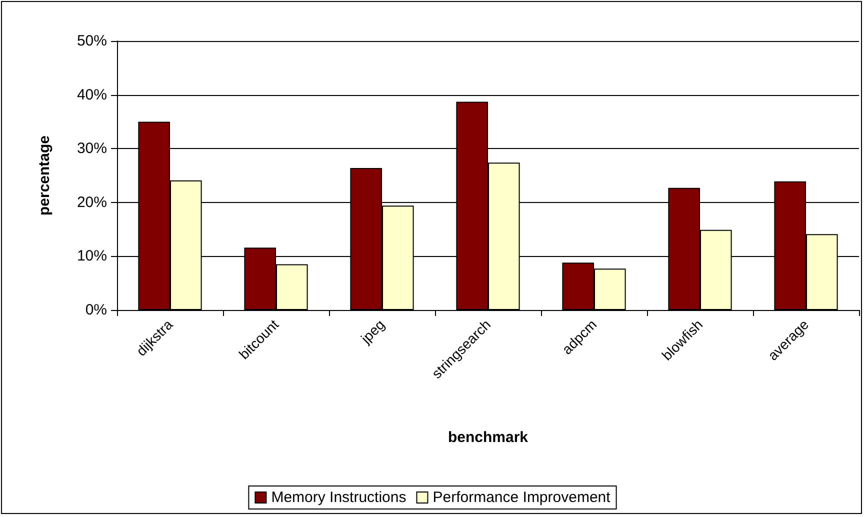  Describe the element at coordinates (91, 202) in the screenshot. I see `y-tick-label: 20%` at that location.